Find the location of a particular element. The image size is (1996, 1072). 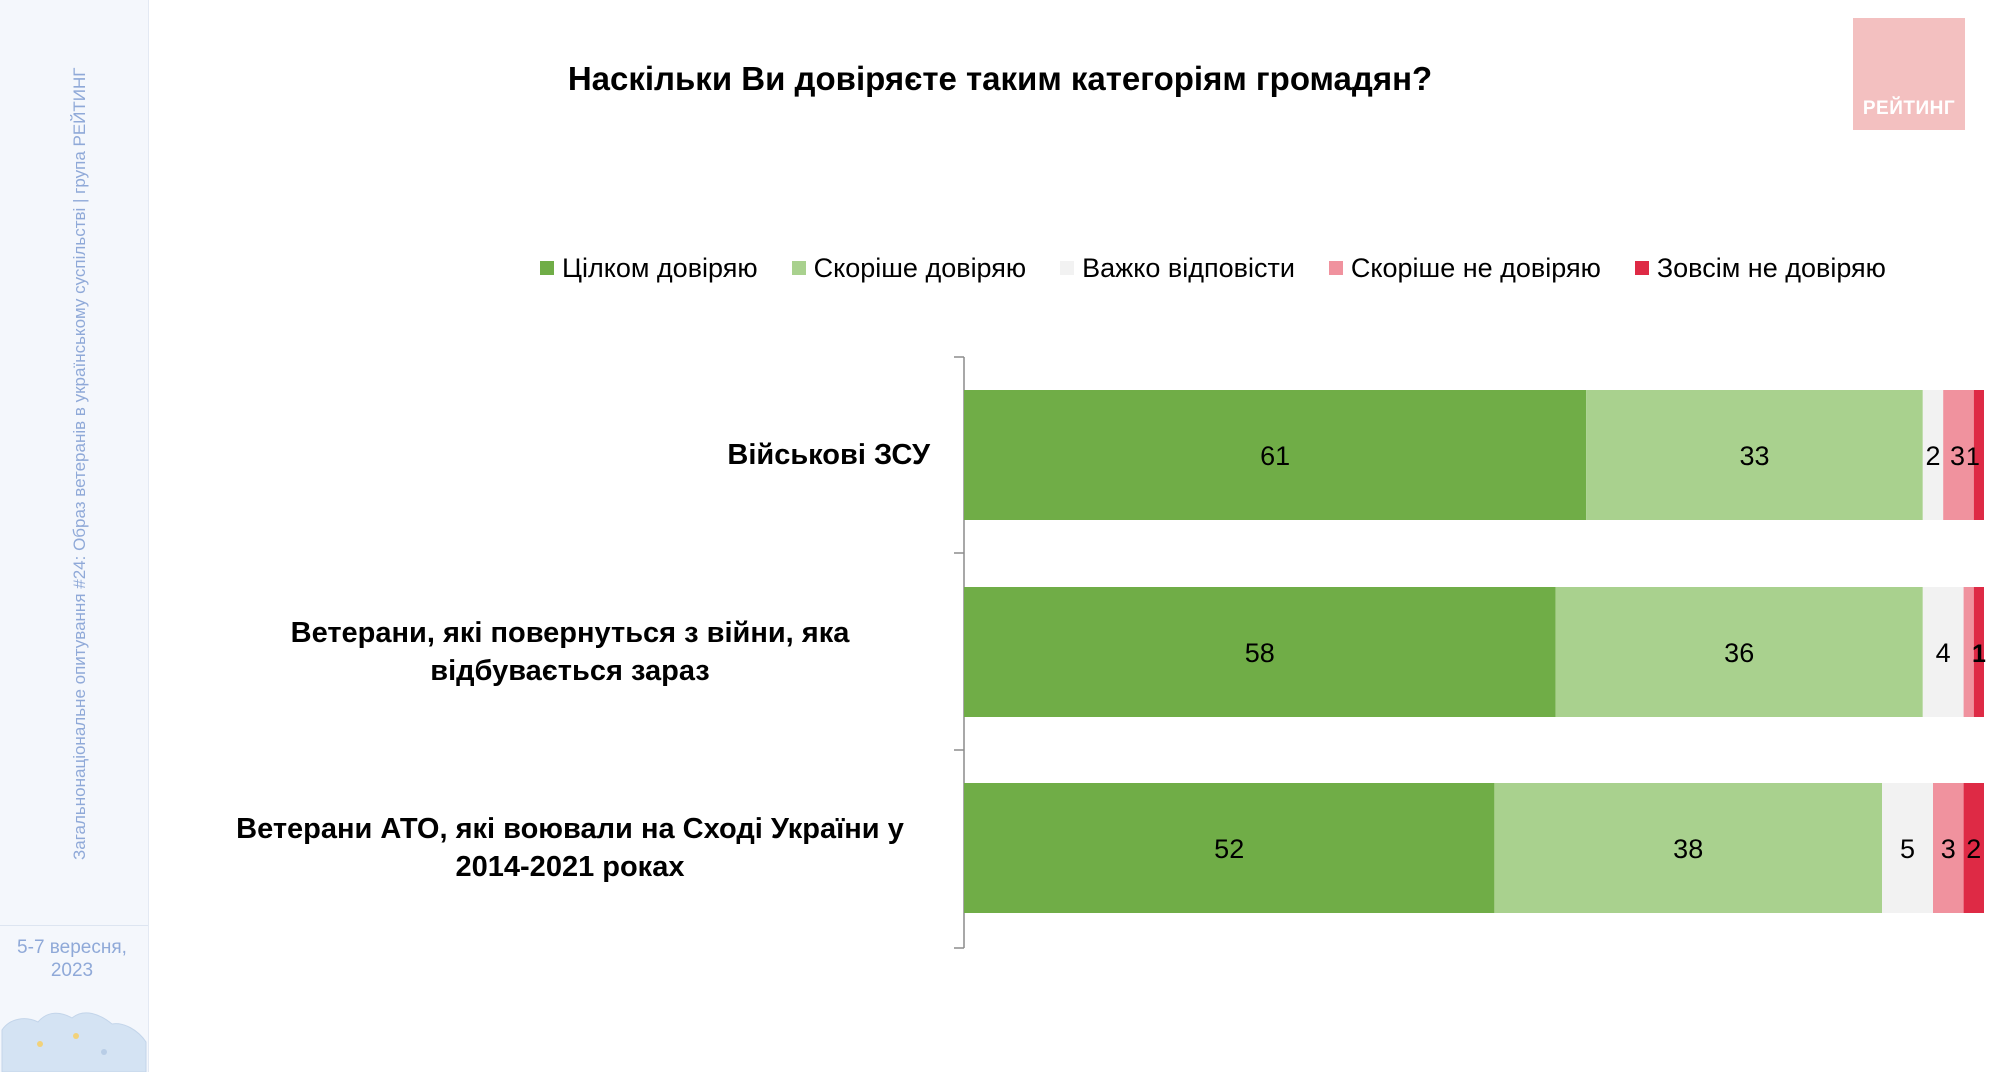

data-label-1-4: 1 is located at coordinates (1979, 654).